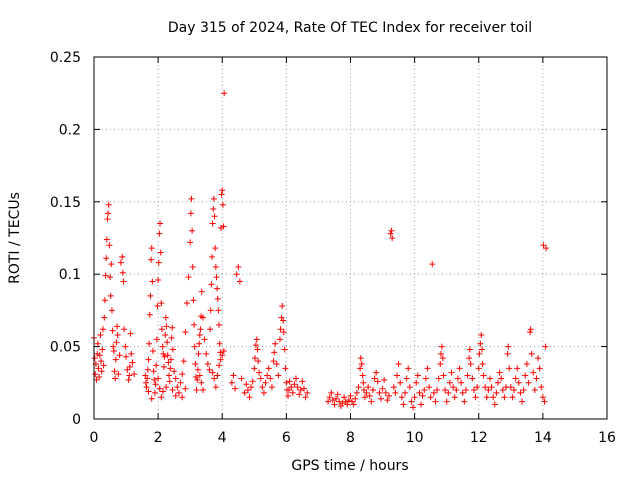 The width and height of the screenshot is (640, 480). I want to click on y-tick-label: 0.05, so click(65, 348).